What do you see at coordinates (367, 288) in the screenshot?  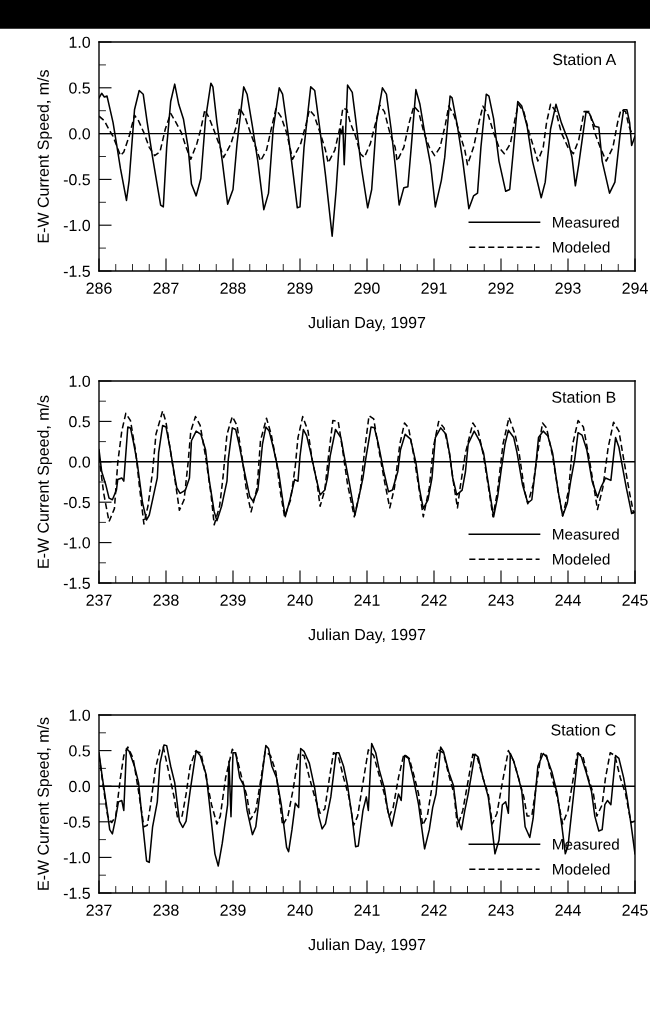 I see `x-tick-label: 290` at bounding box center [367, 288].